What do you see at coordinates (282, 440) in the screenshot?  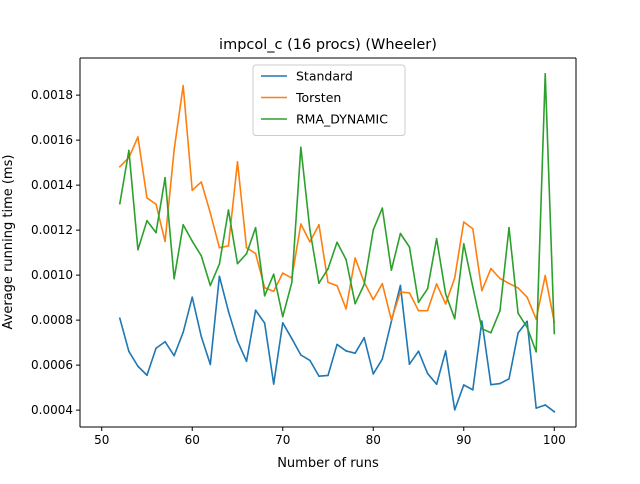 I see `x-tick-label: 70` at bounding box center [282, 440].